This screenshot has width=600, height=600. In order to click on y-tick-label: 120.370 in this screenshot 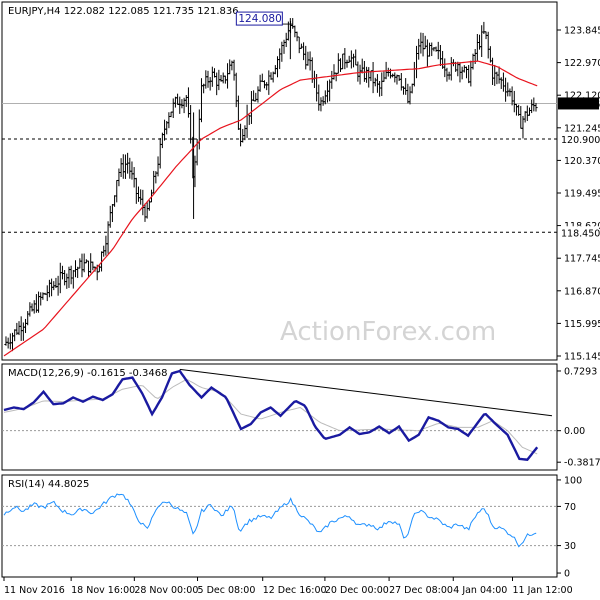, I will do `click(582, 161)`.